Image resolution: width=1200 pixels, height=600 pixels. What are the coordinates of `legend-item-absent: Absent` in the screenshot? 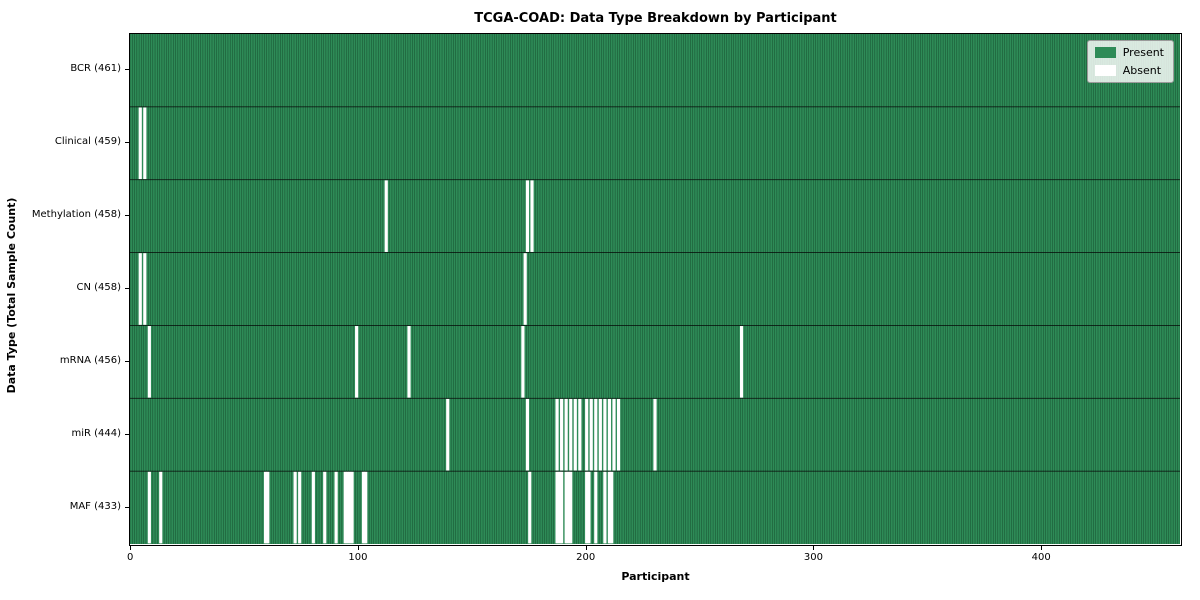 It's located at (1129, 70).